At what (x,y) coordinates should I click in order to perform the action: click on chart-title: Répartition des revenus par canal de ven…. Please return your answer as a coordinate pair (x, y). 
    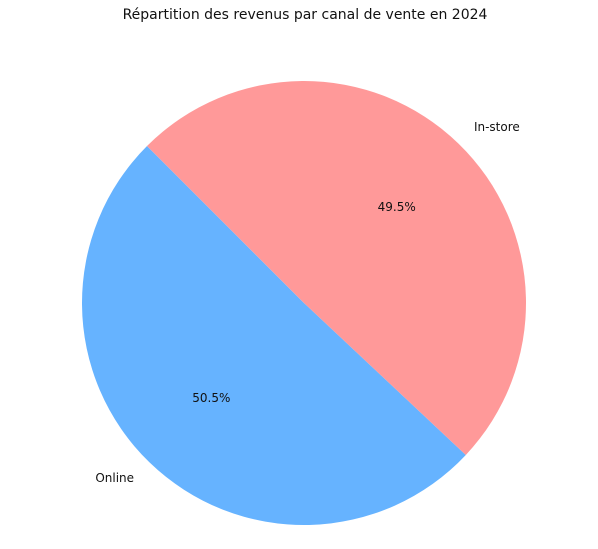
    Looking at the image, I should click on (305, 15).